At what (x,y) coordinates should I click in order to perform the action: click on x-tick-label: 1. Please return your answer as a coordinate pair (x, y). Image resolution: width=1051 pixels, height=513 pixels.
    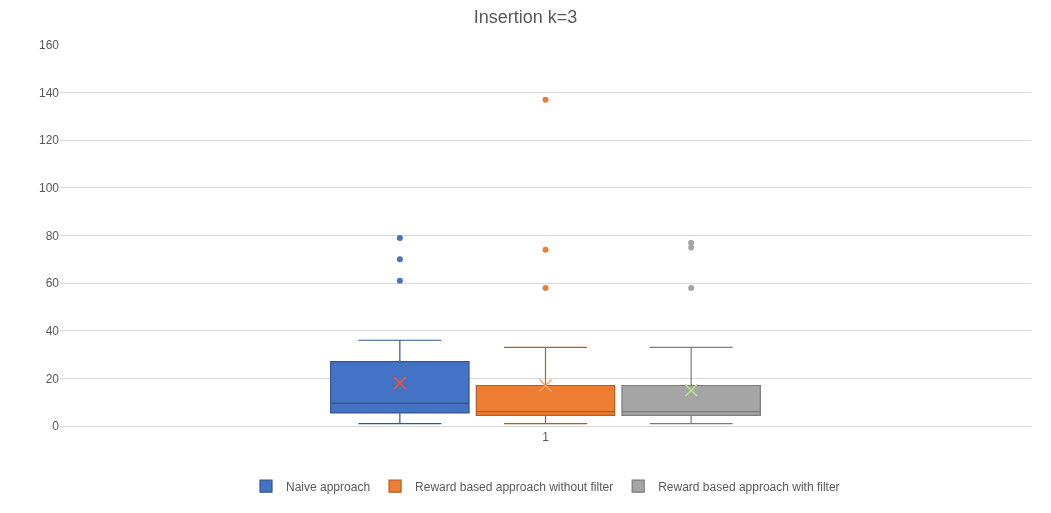
    Looking at the image, I should click on (546, 437).